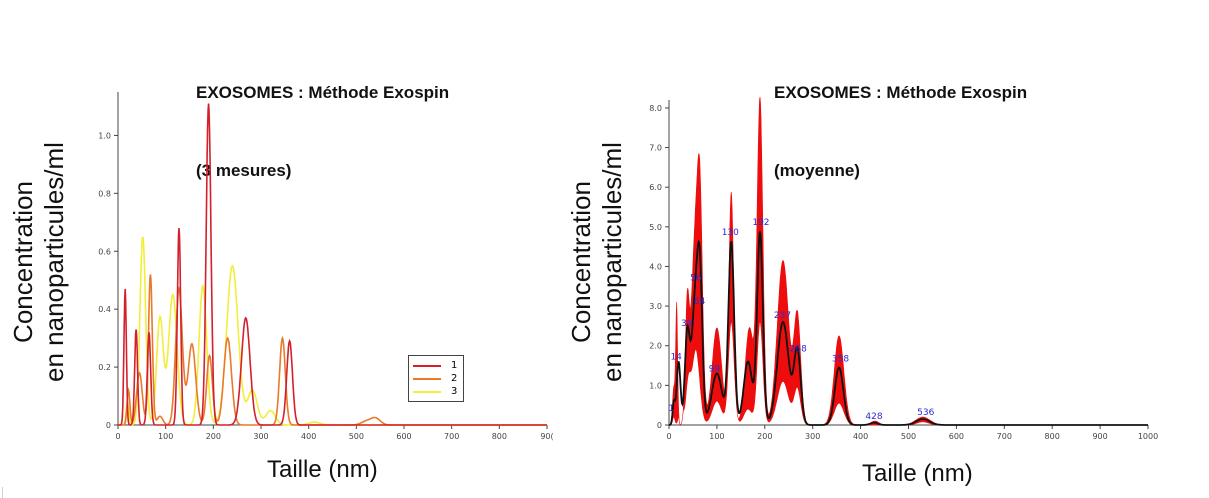  Describe the element at coordinates (2, 492) in the screenshot. I see `divider` at that location.